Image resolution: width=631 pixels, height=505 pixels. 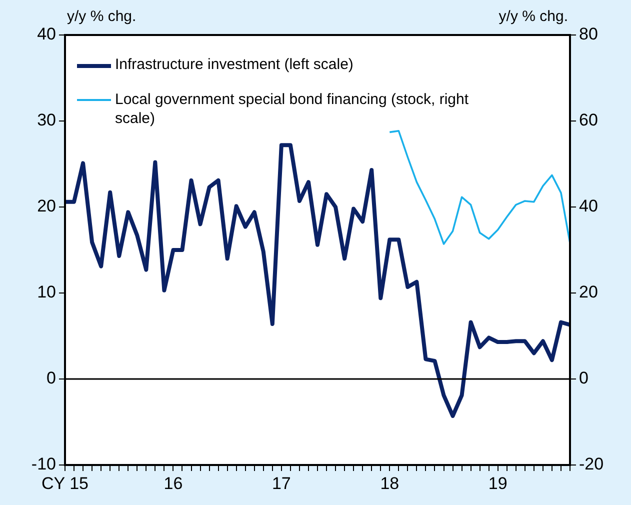 I want to click on legend-label: Infrastructure investment (left scale), so click(x=234, y=64).